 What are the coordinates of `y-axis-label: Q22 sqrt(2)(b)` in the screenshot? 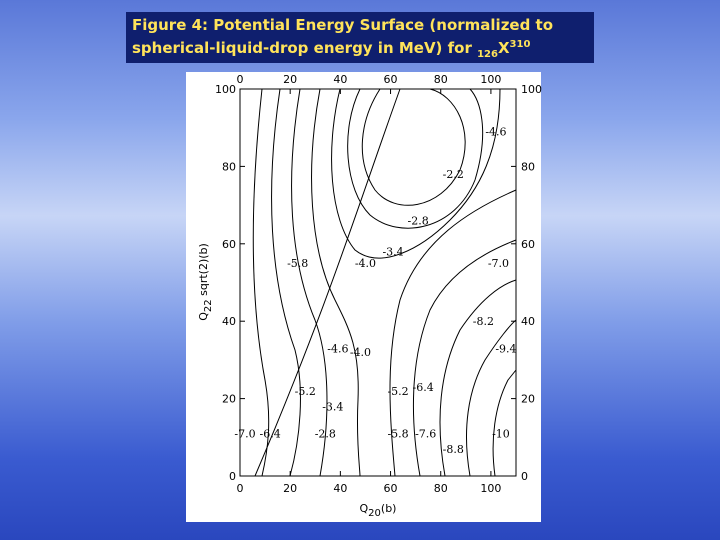 It's located at (205, 282).